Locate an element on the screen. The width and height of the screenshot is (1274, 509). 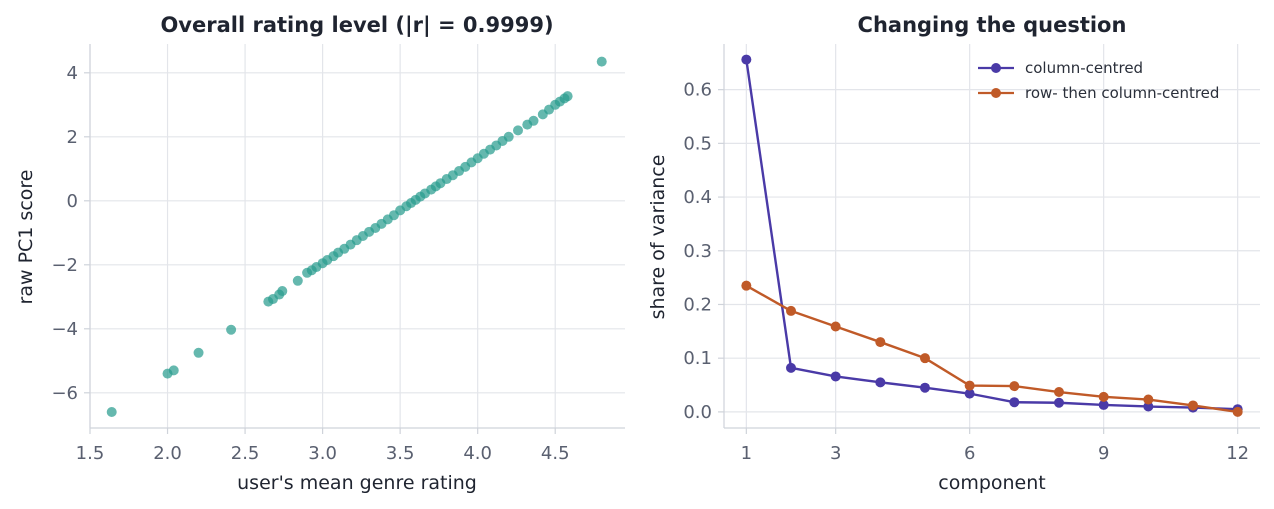
scatter-x-label: user's mean genre rating is located at coordinates (357, 483).